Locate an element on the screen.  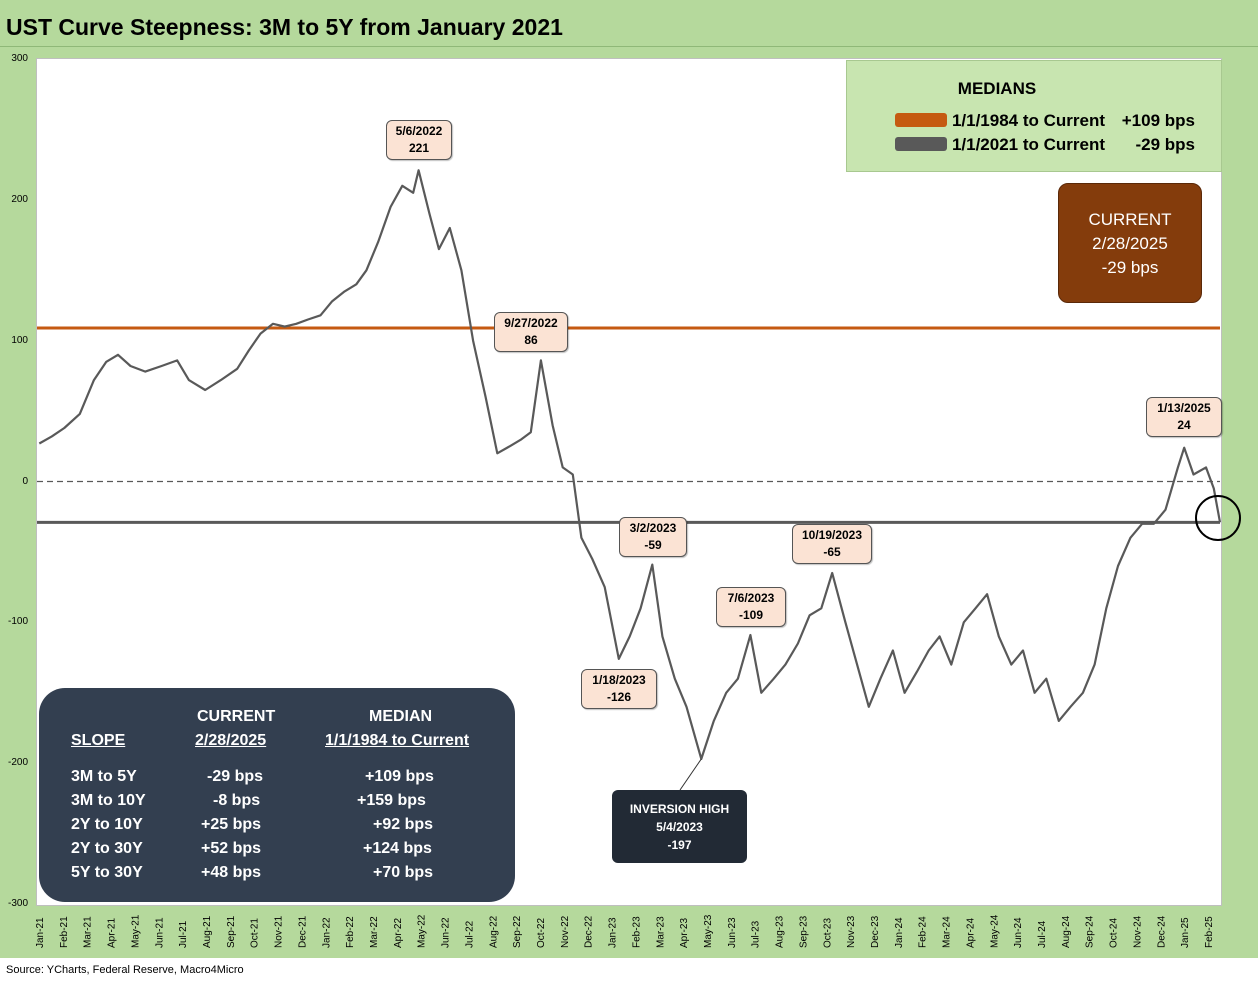
current-value-box: CURRENT 2/28/2025 -29 bps is located at coordinates (1130, 243).